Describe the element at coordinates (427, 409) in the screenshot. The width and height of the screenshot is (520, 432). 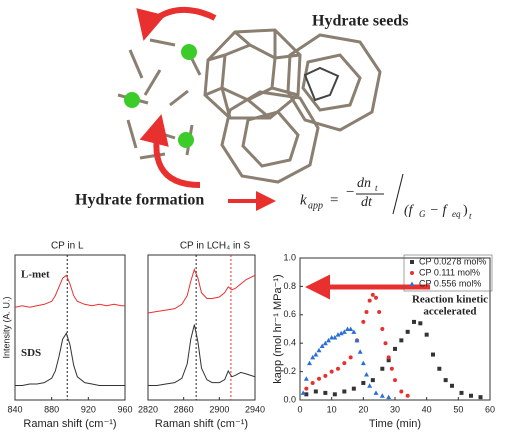
I see `x-tick-label: 40` at that location.